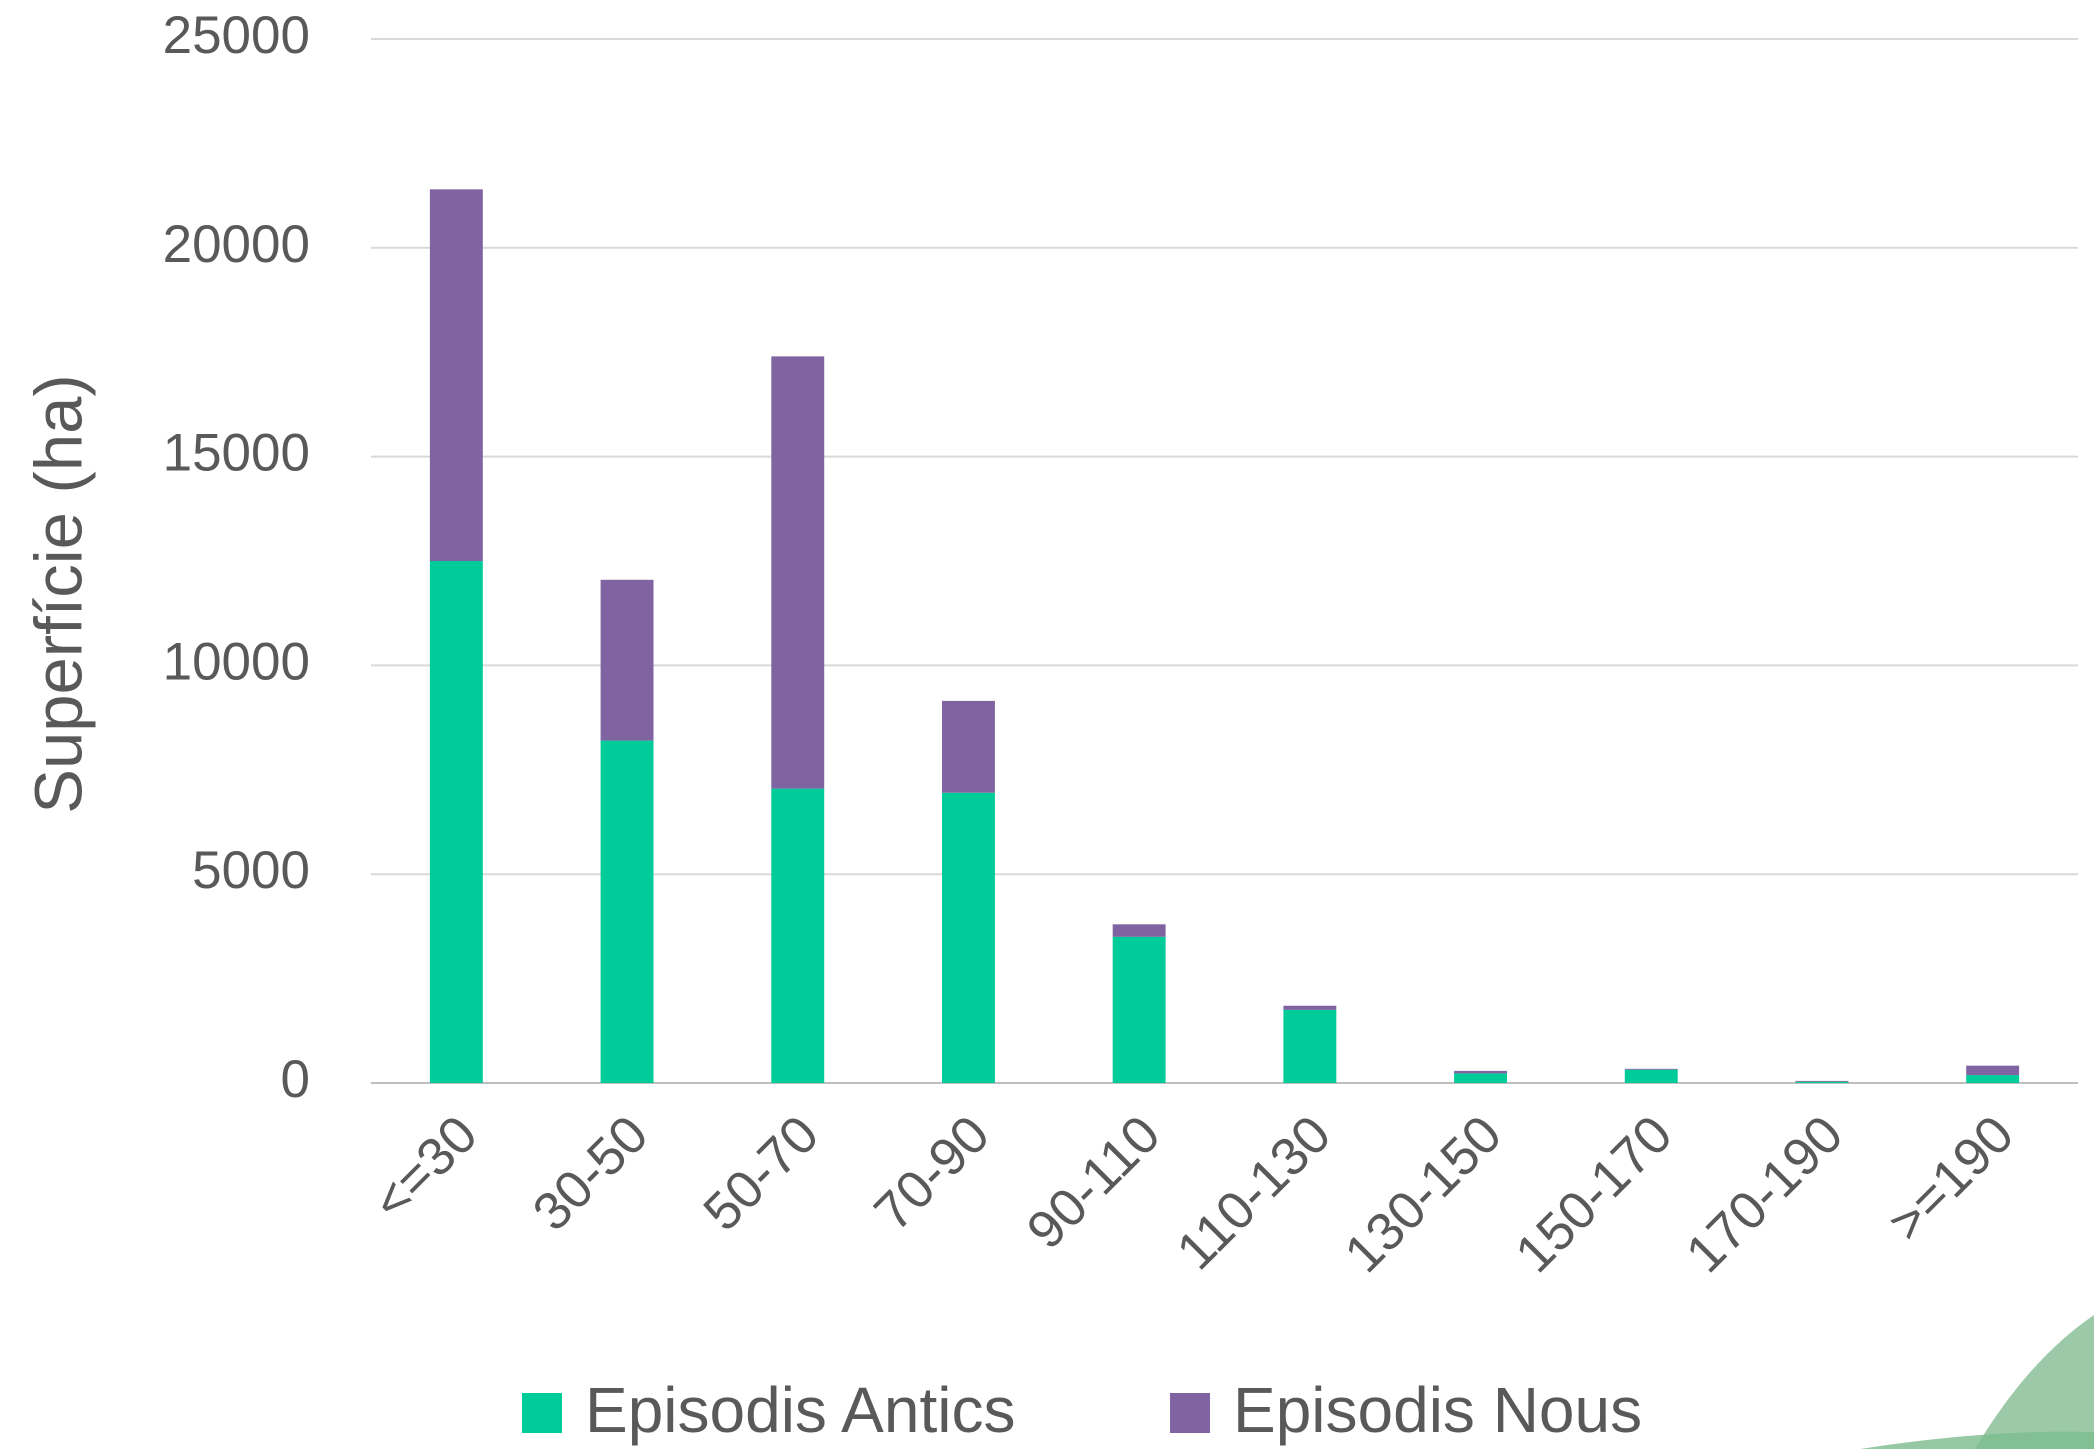 The width and height of the screenshot is (2094, 1454). I want to click on x-tick-label: 110-130, so click(1254, 1193).